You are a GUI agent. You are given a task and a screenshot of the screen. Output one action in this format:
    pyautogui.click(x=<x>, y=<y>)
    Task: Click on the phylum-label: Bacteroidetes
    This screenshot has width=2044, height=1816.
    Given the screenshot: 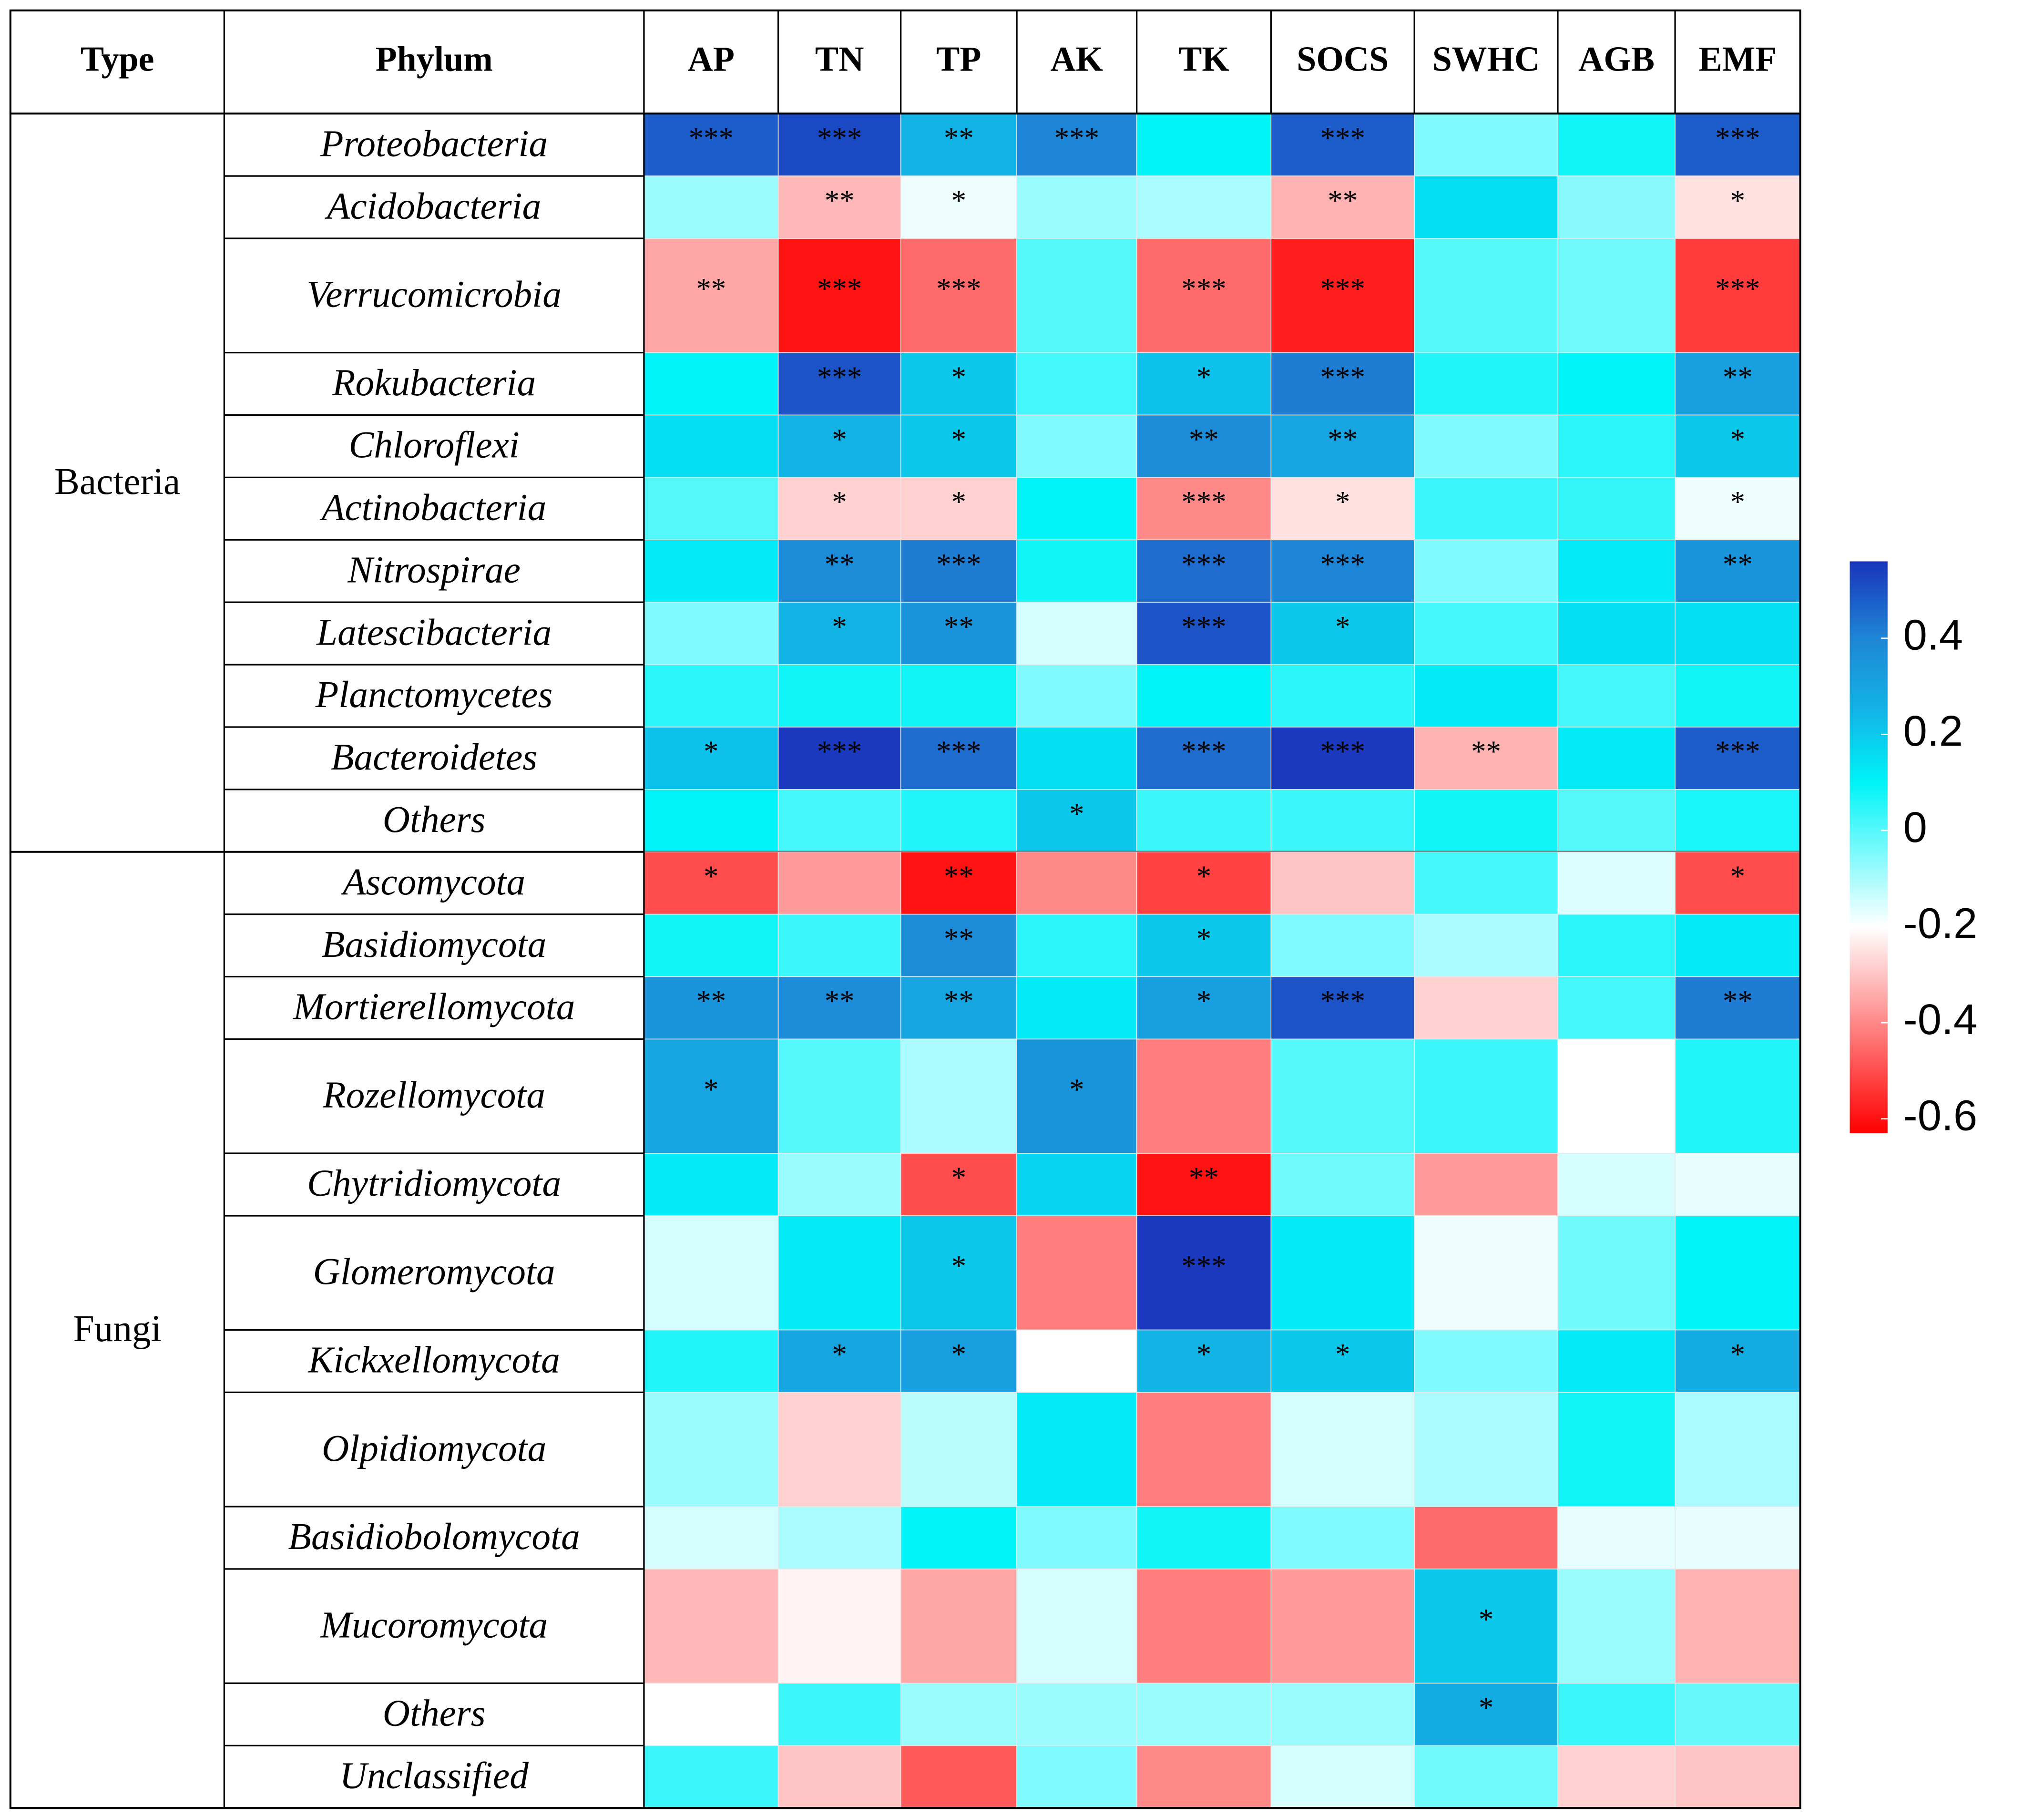 What is the action you would take?
    pyautogui.click(x=434, y=757)
    